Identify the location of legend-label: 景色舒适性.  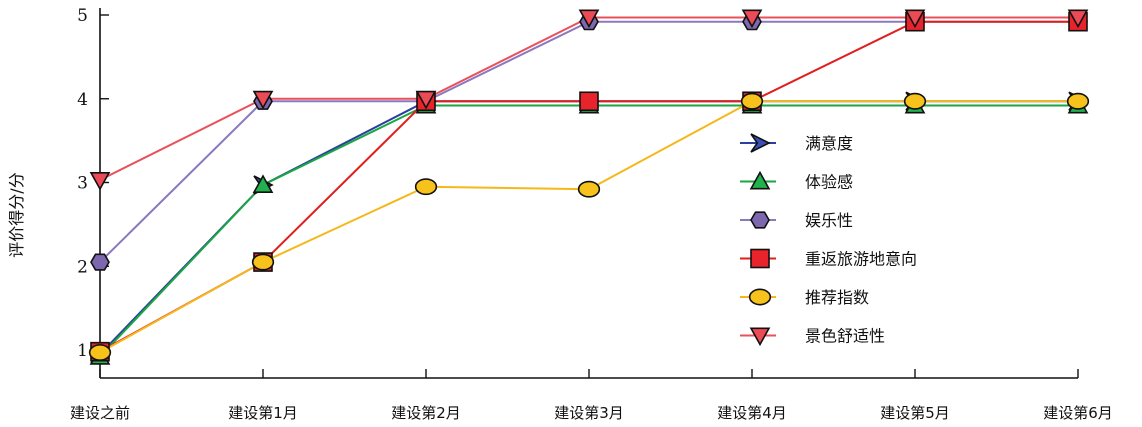
(845, 336).